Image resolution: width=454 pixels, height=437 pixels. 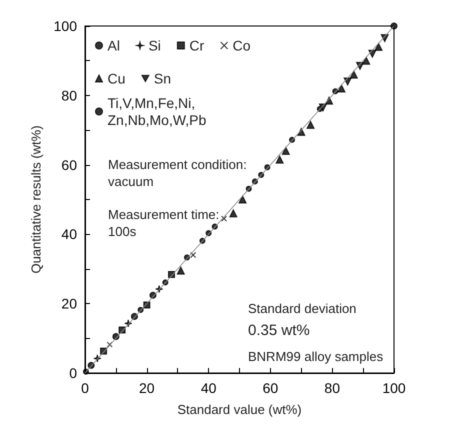 What do you see at coordinates (69, 234) in the screenshot?
I see `y-tick-label: 40` at bounding box center [69, 234].